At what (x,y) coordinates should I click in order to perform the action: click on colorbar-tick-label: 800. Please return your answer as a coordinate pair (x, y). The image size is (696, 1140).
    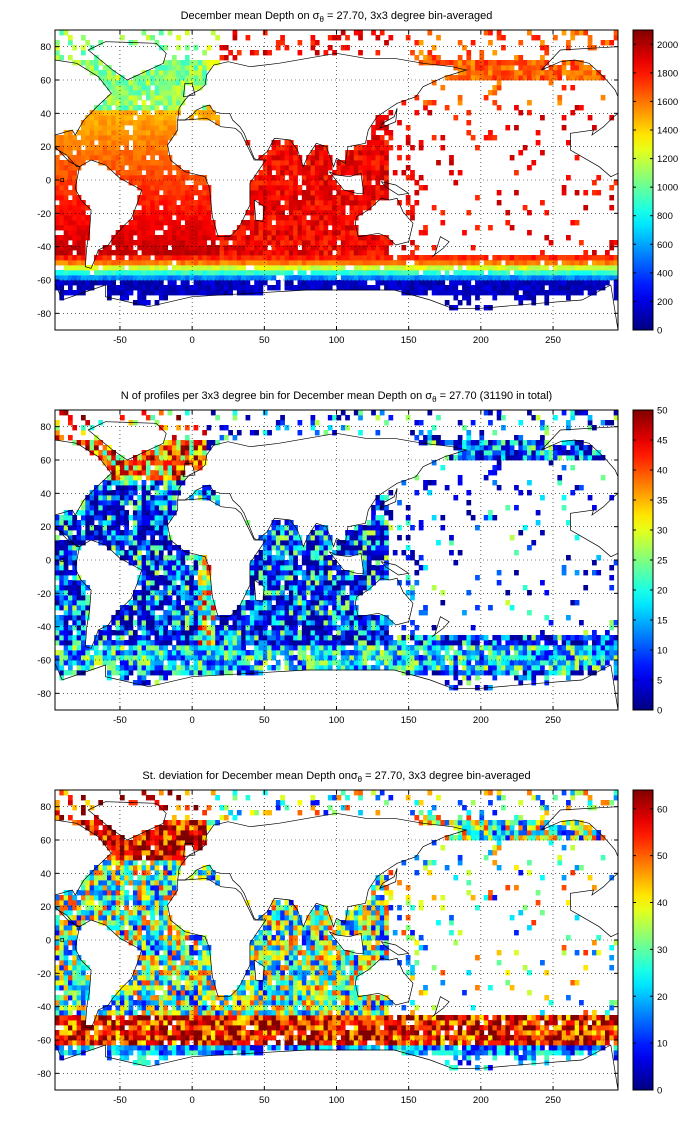
    Looking at the image, I should click on (665, 216).